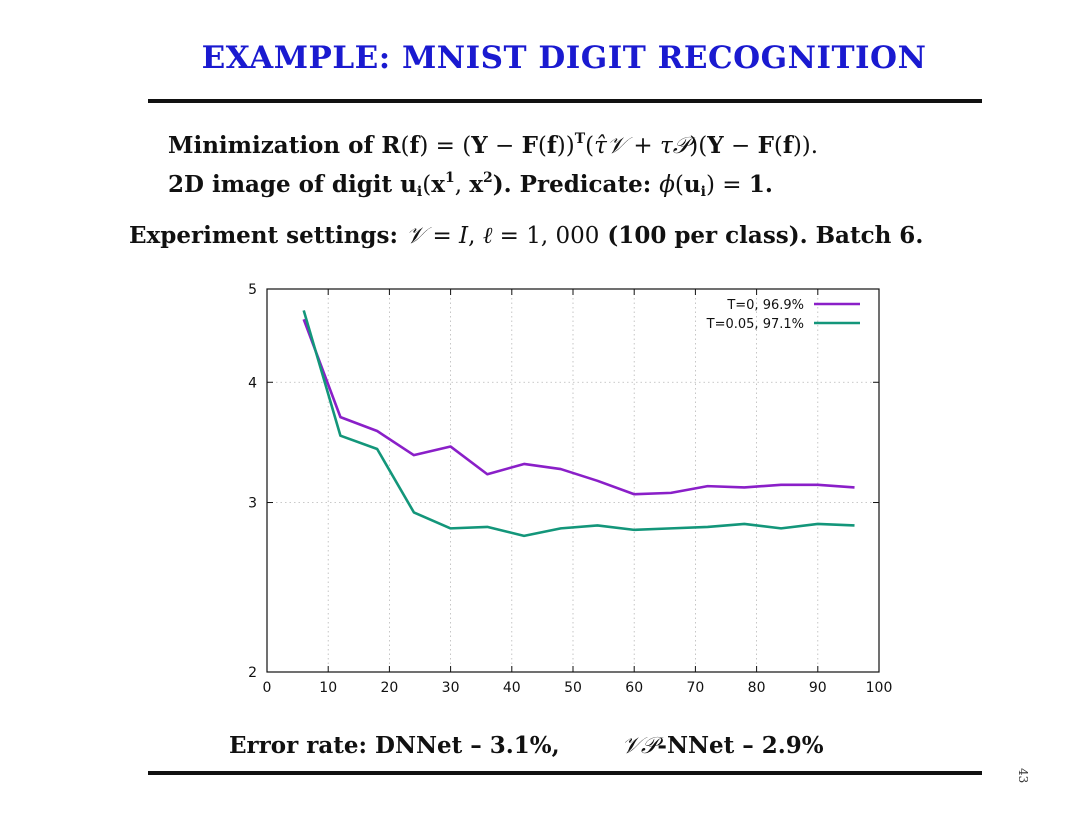  What do you see at coordinates (1023, 776) in the screenshot?
I see `page-number: 43` at bounding box center [1023, 776].